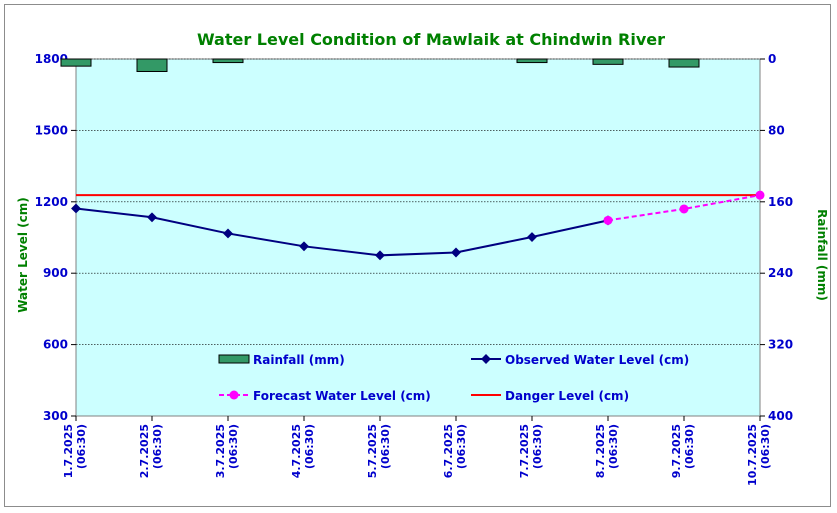 The image size is (837, 513). What do you see at coordinates (51, 59) in the screenshot?
I see `left-tick-label: 1800` at bounding box center [51, 59].